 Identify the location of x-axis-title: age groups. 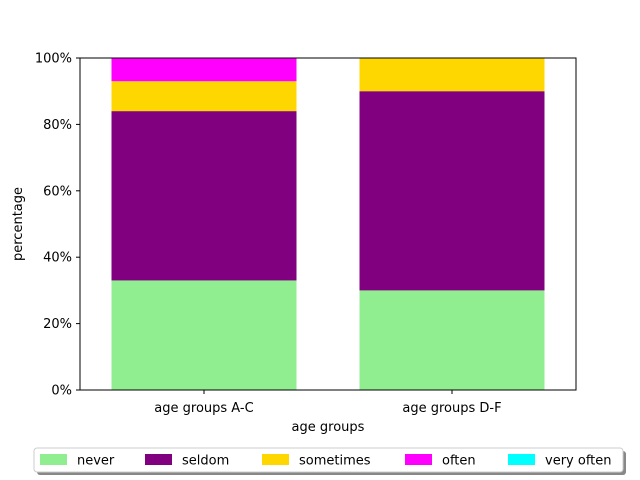
(328, 427).